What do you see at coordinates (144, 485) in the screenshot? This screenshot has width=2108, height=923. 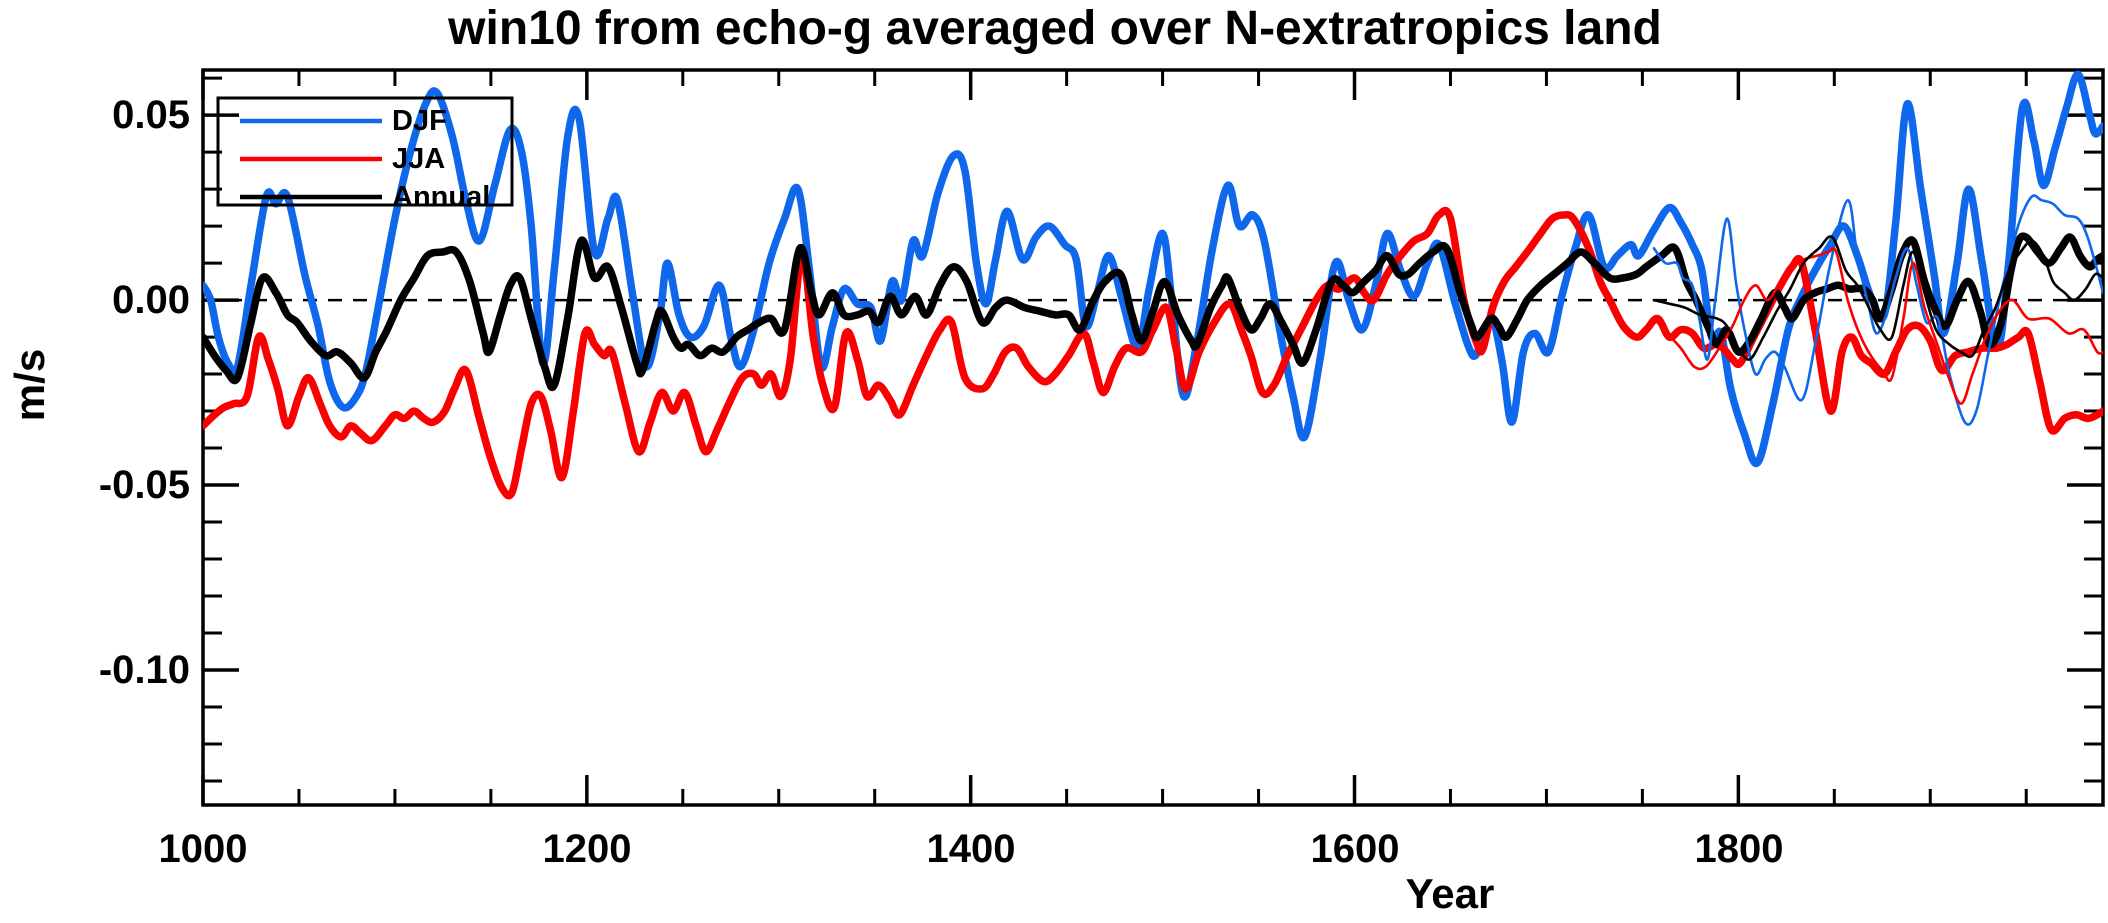 I see `y-tick-label: -0.05` at bounding box center [144, 485].